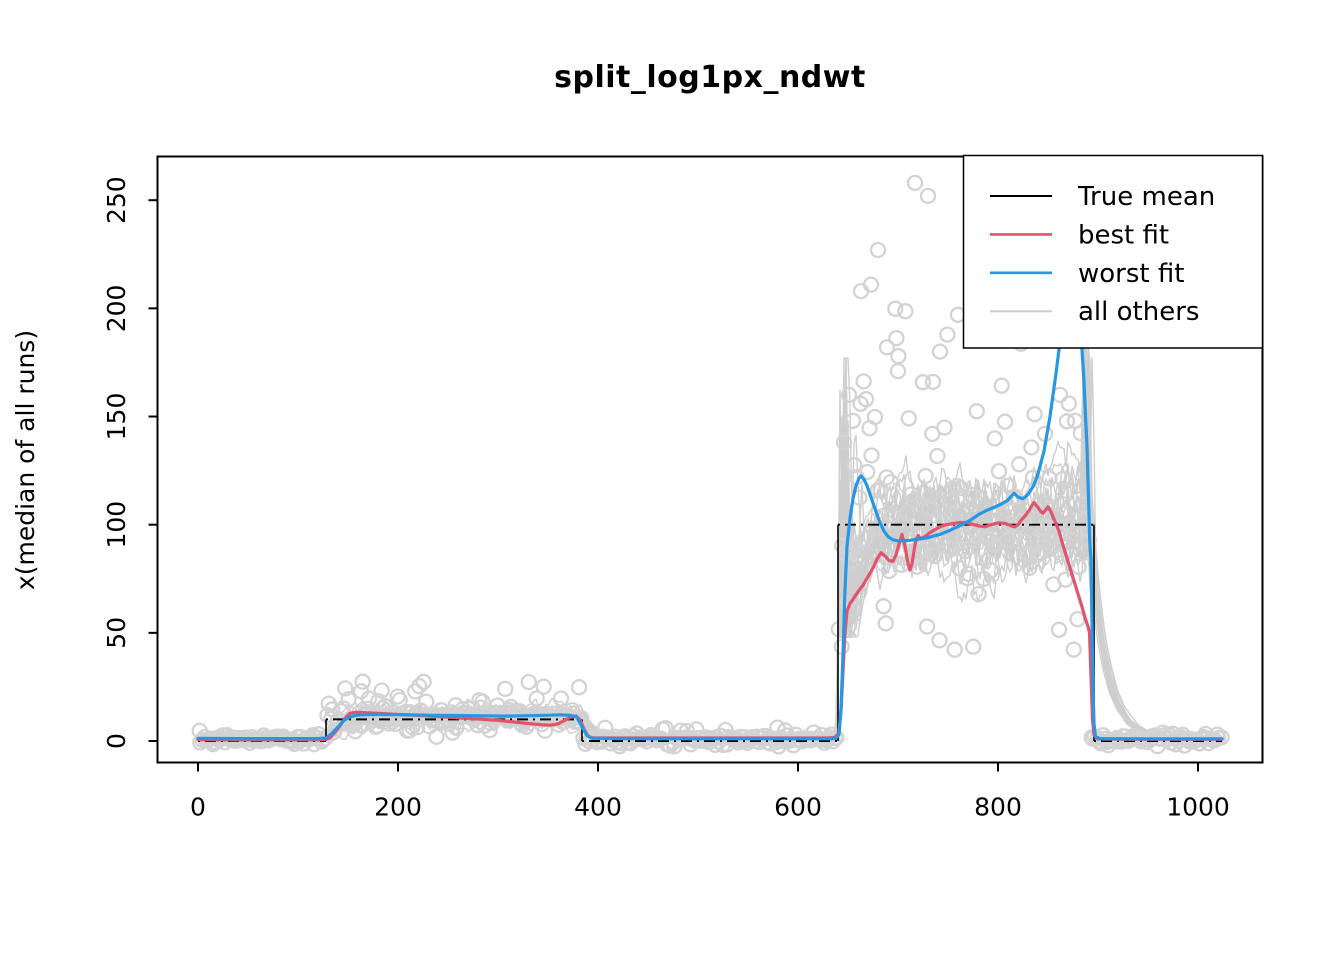 Image resolution: width=1344 pixels, height=960 pixels. What do you see at coordinates (116, 200) in the screenshot?
I see `y-tick-label: 250` at bounding box center [116, 200].